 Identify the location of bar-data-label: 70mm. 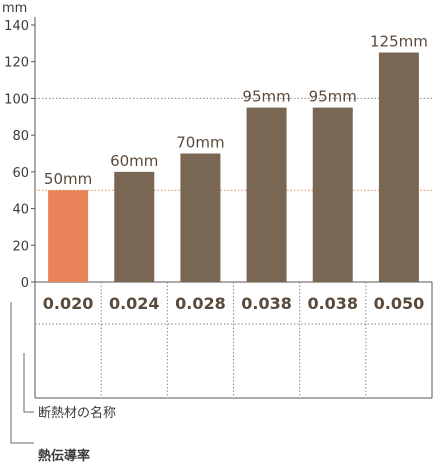
(200, 143).